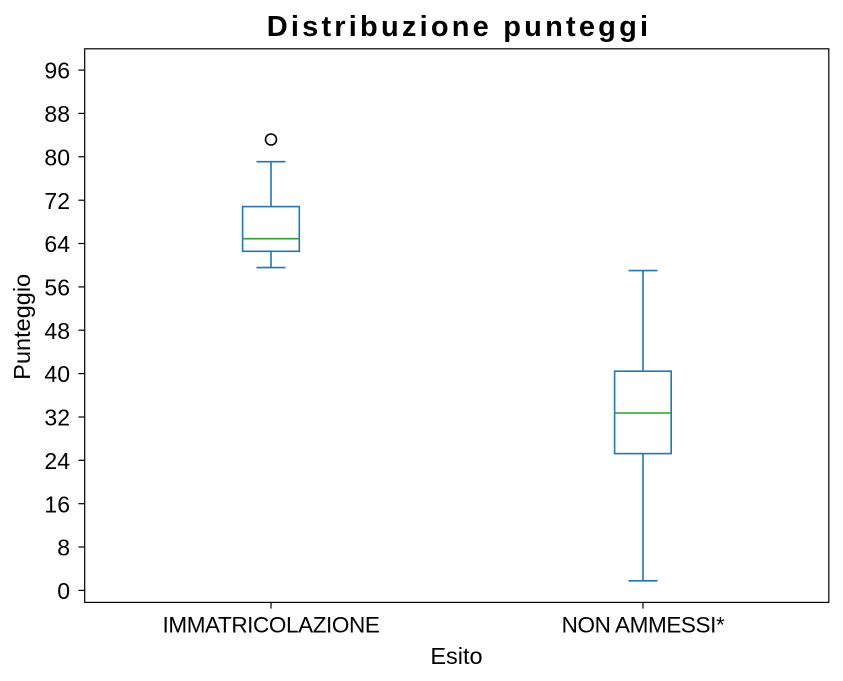 The image size is (843, 681). I want to click on svg-text: 80, so click(57, 157).